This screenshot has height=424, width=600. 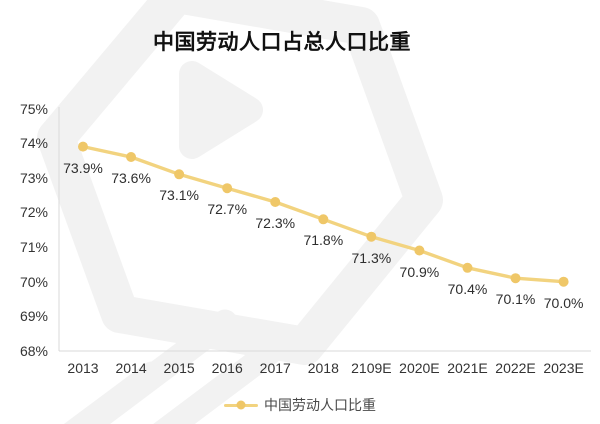 I want to click on x-tick-label: 2016, so click(x=227, y=368).